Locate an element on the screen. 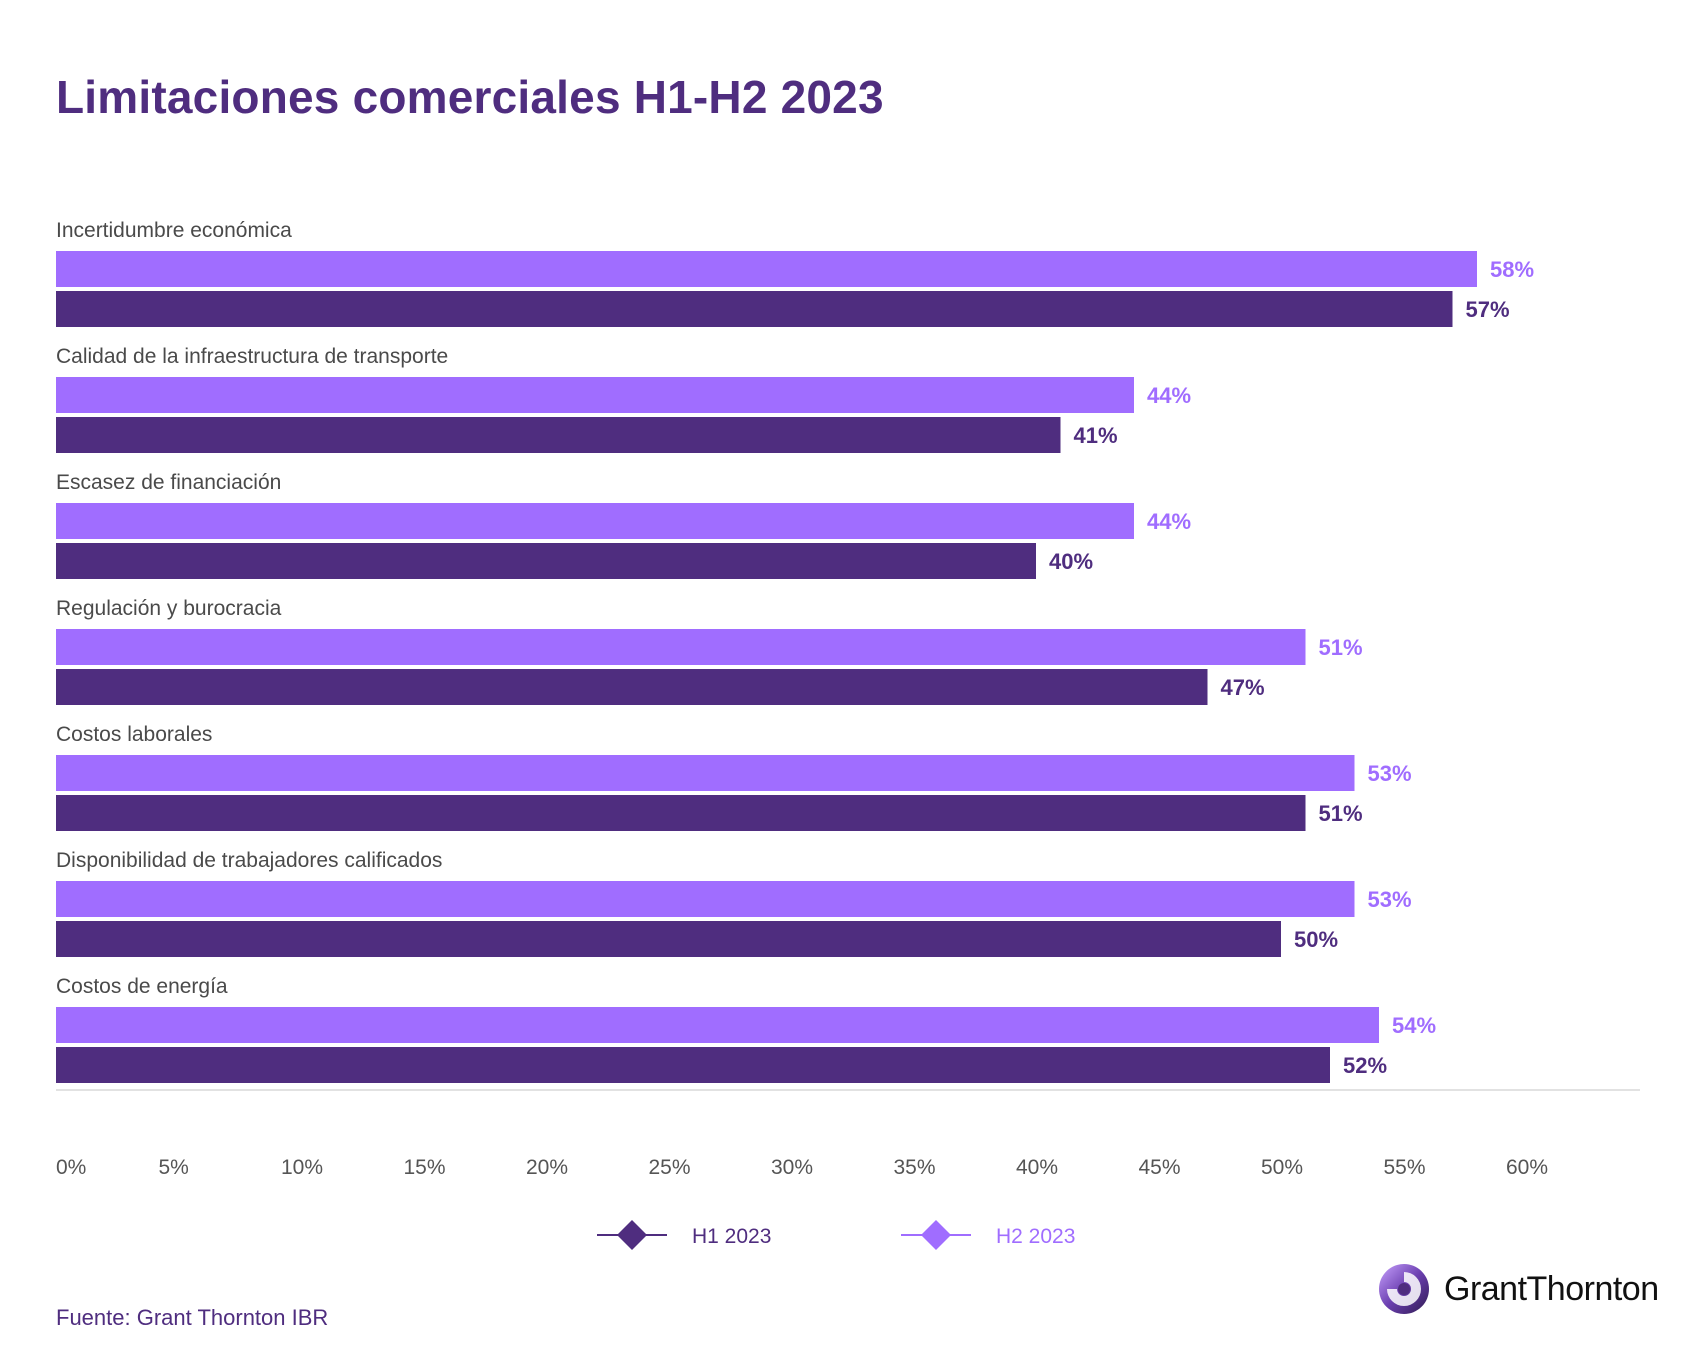 The width and height of the screenshot is (1700, 1350). brand-logo: GrantThornton is located at coordinates (1518, 1289).